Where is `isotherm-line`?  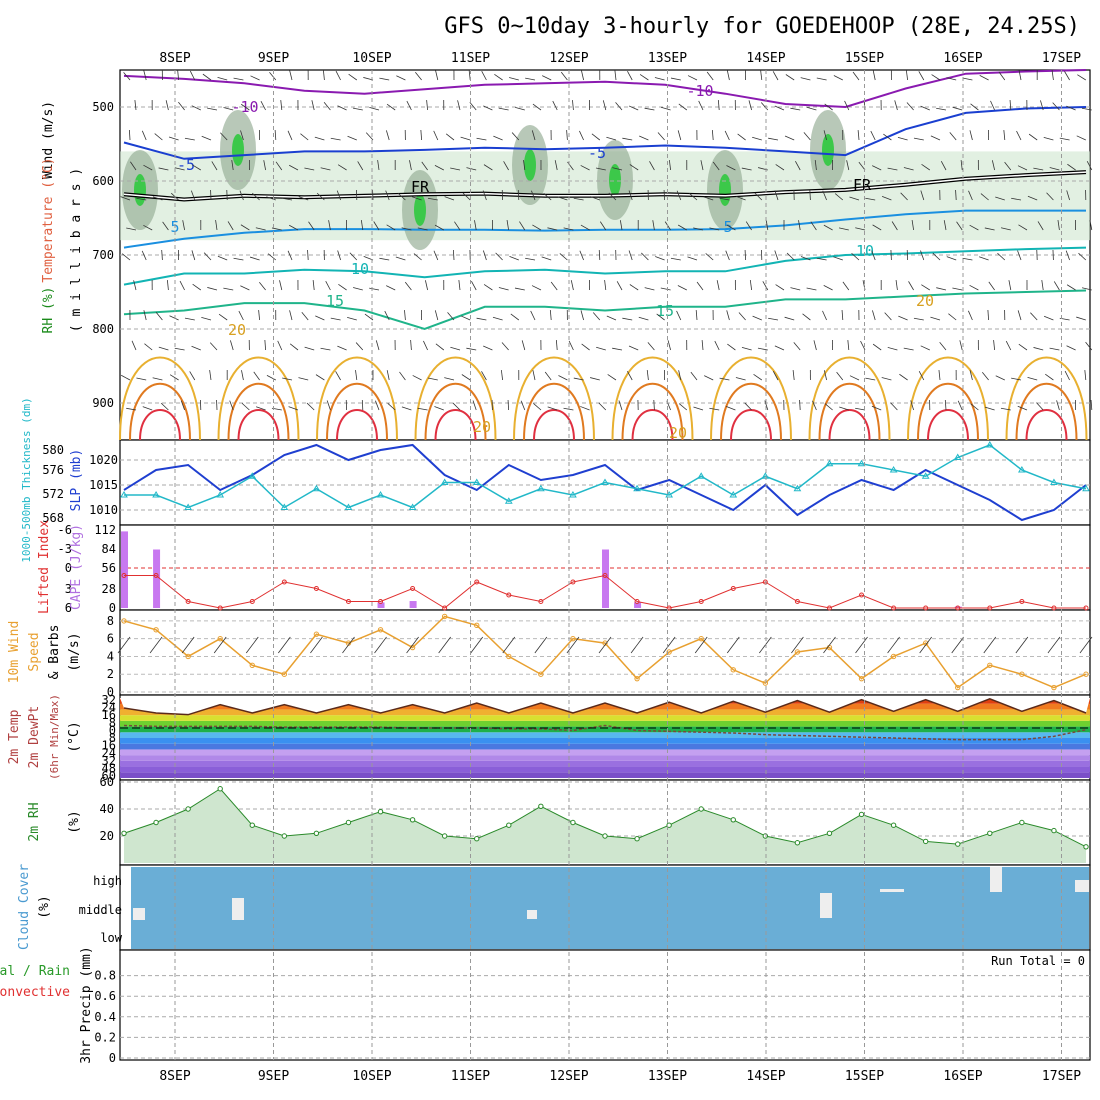 isotherm-line is located at coordinates (605, 133).